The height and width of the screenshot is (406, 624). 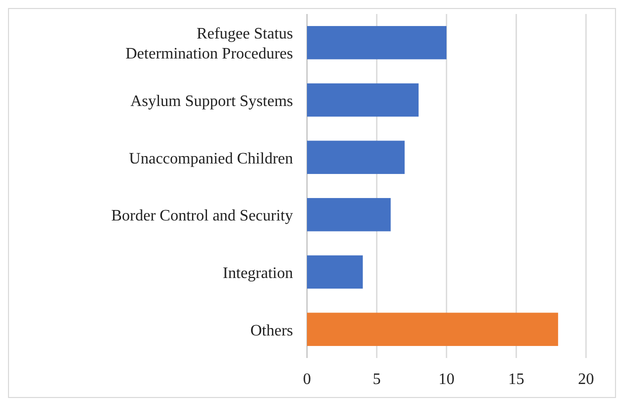 What do you see at coordinates (586, 379) in the screenshot?
I see `x-tick-label: 20` at bounding box center [586, 379].